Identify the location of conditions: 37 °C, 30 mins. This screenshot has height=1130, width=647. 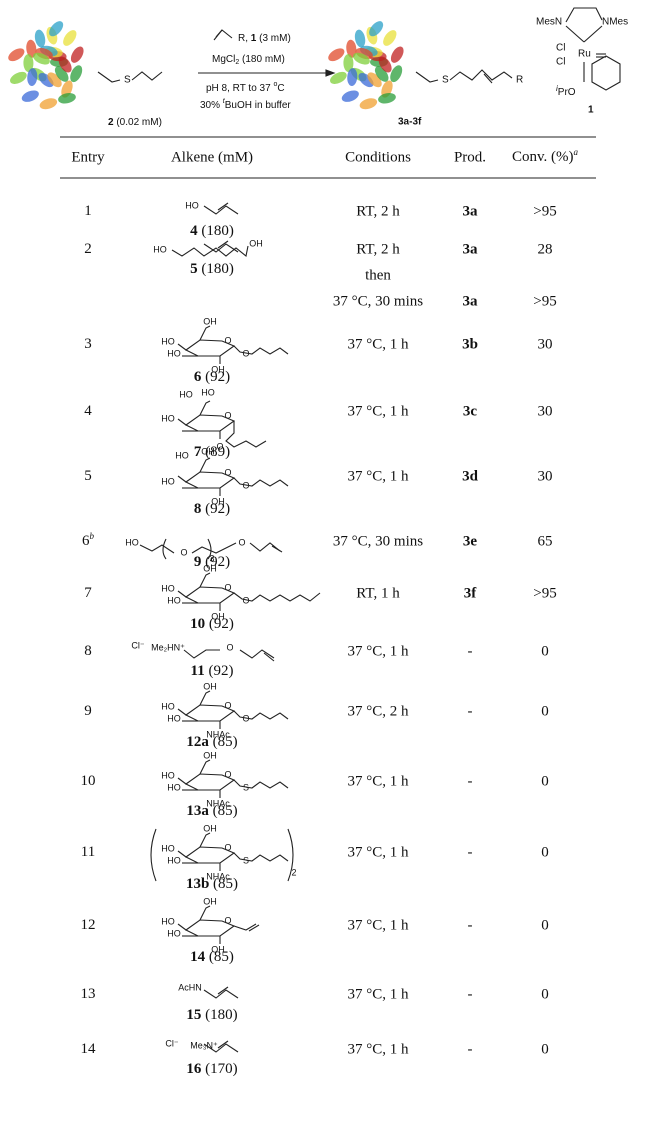
(378, 541).